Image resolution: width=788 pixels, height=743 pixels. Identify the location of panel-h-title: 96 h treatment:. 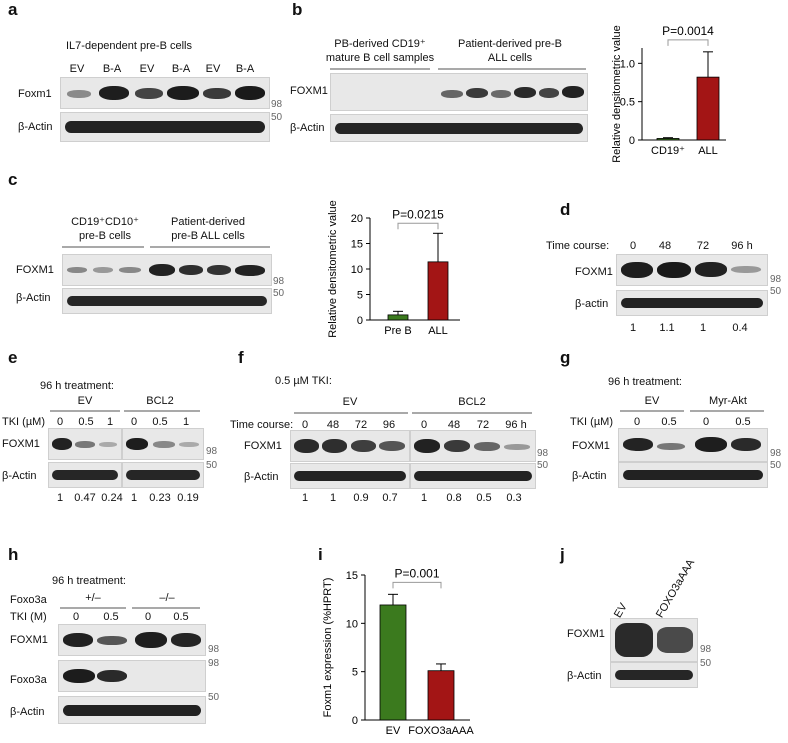
(89, 581).